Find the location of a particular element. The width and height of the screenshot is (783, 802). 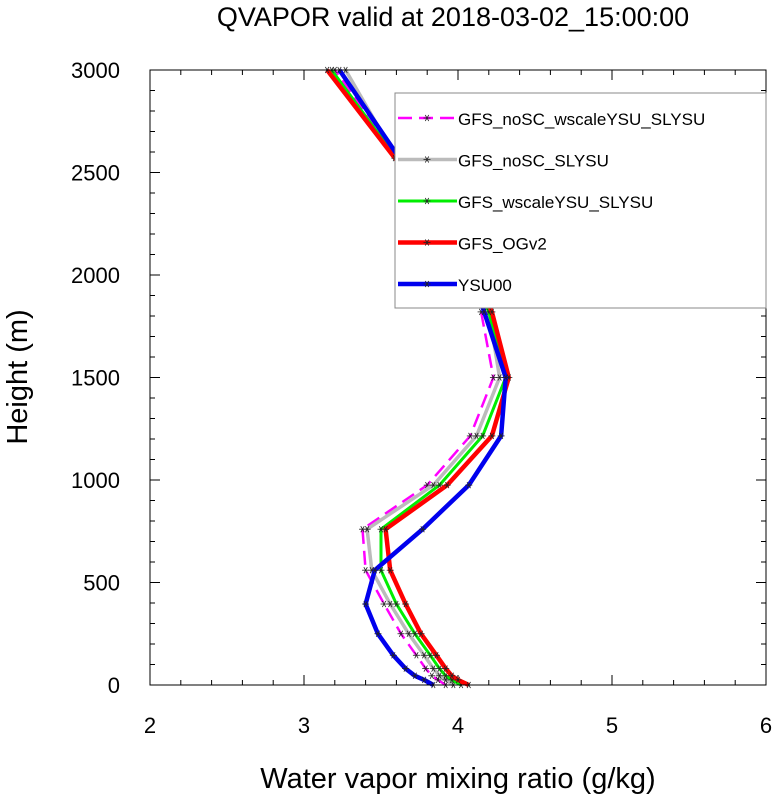

y-tick-label: 500 is located at coordinates (101, 583).